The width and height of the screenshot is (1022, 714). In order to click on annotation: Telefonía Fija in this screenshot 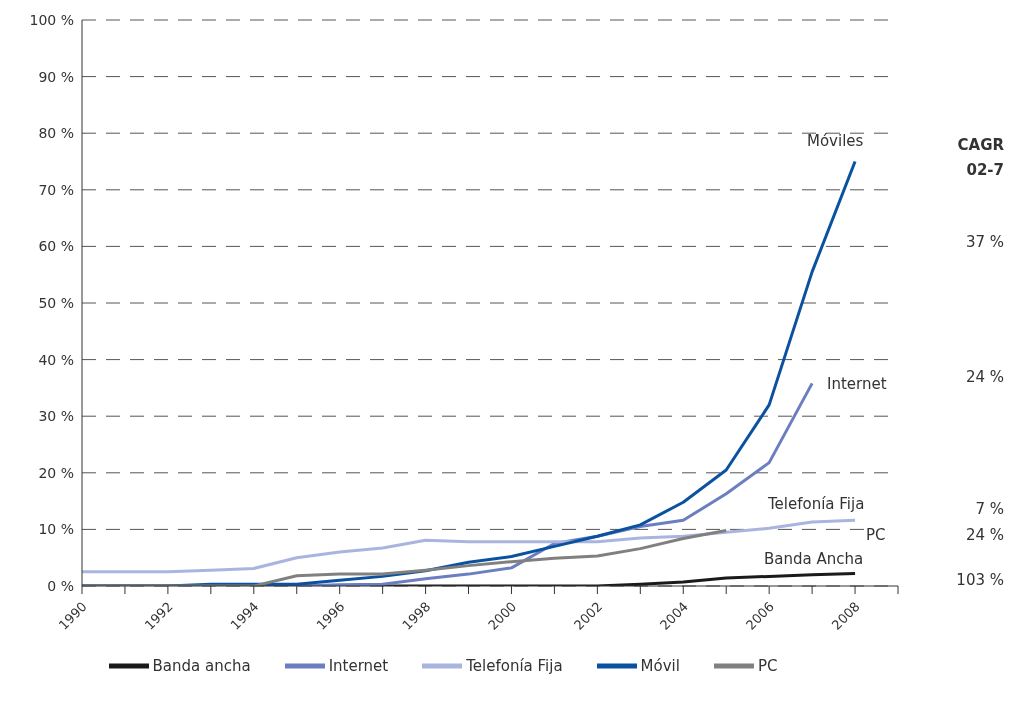, I will do `click(816, 504)`.